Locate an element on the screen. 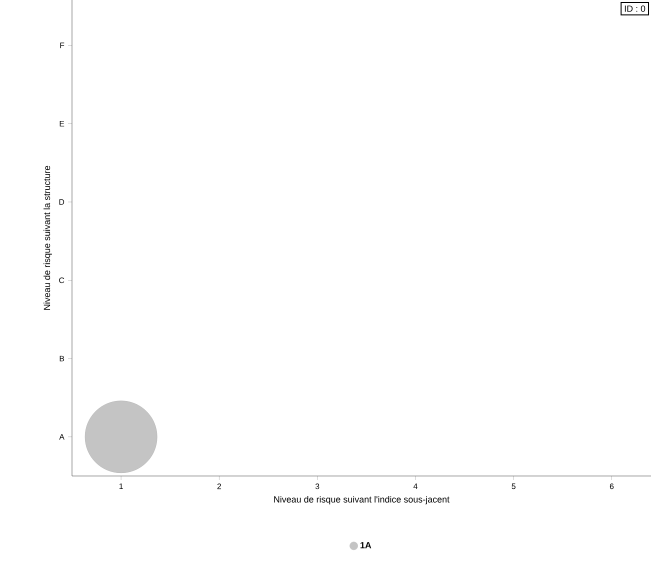 This screenshot has height=570, width=651. x-axis-title: Niveau de risque suivant l'indice sous-jacent is located at coordinates (362, 500).